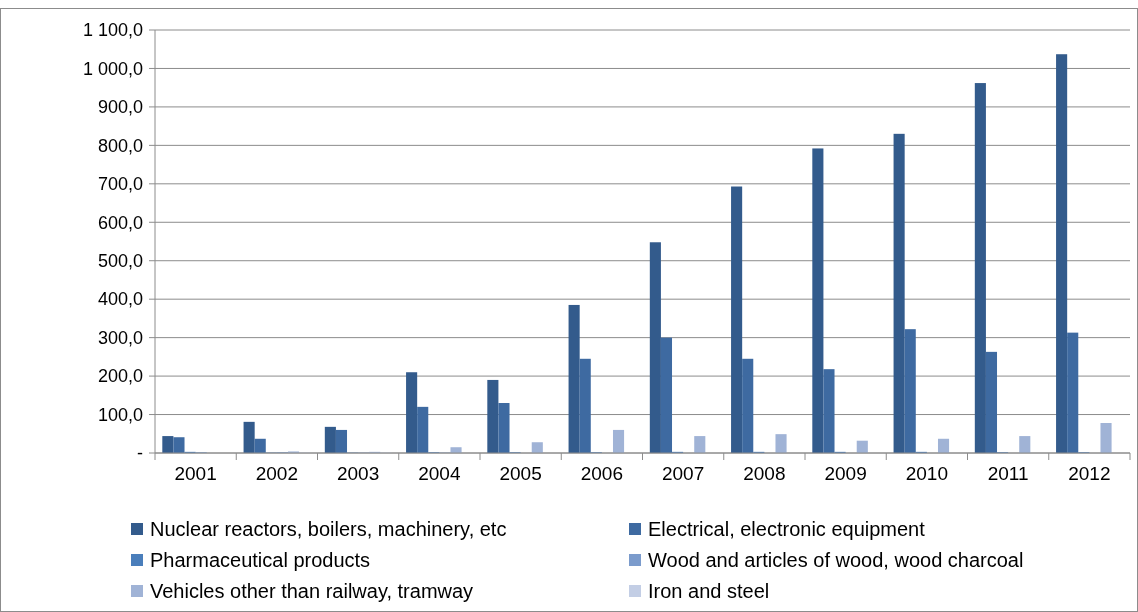  What do you see at coordinates (787, 529) in the screenshot?
I see `legend-label: Electrical, electronic equipment` at bounding box center [787, 529].